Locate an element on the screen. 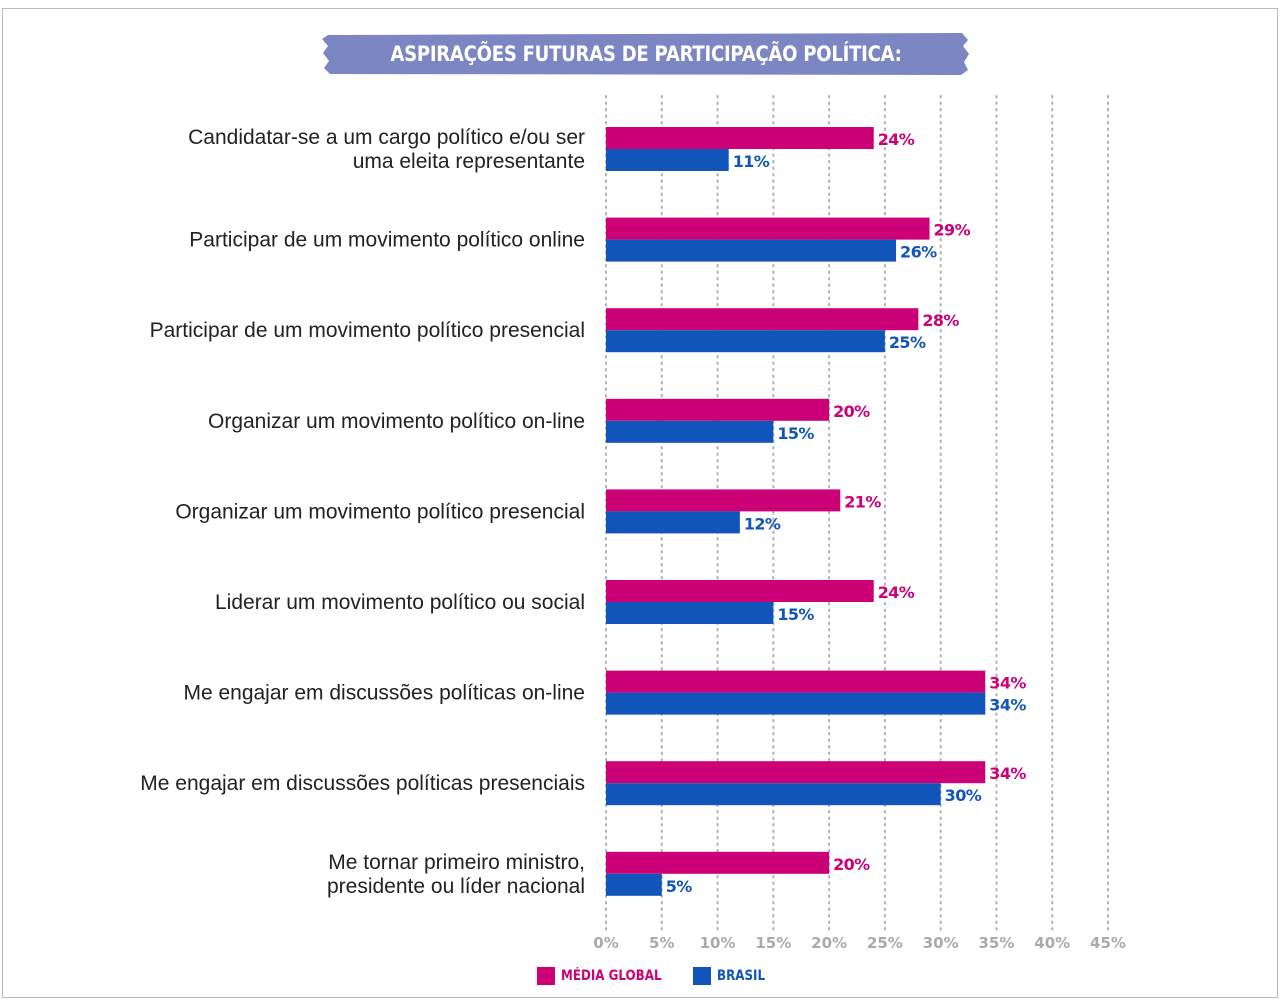 This screenshot has height=1003, width=1284. legend-item-global: MÉDIA GLOBAL is located at coordinates (608, 976).